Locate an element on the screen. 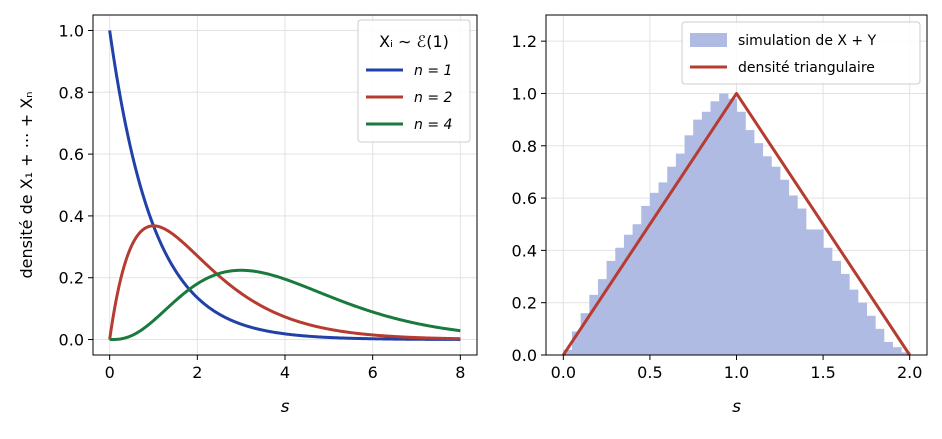 This screenshot has width=942, height=439. legend-label-triangular: densité triangulaire is located at coordinates (806, 68).